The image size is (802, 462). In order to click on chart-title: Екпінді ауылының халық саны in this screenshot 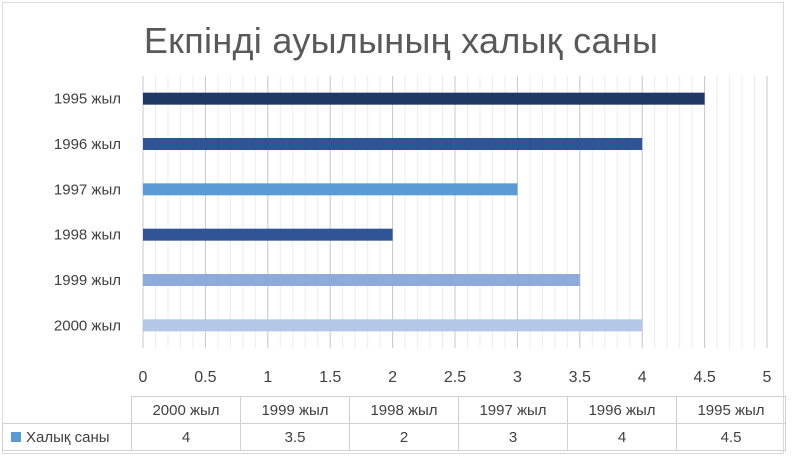, I will do `click(401, 40)`.